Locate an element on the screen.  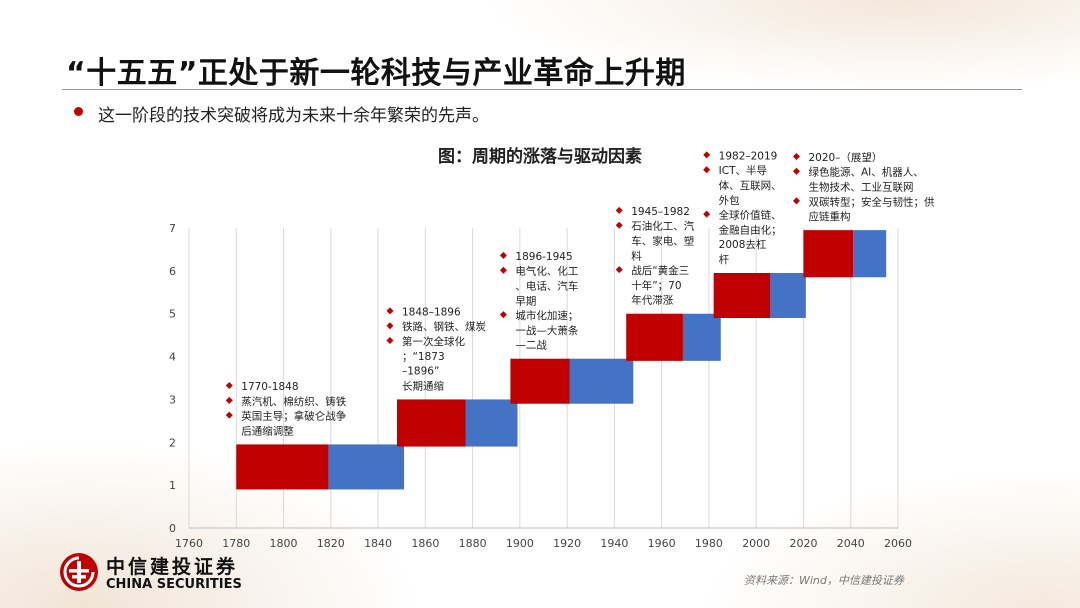
footer-decoration-right is located at coordinates (890, 539).